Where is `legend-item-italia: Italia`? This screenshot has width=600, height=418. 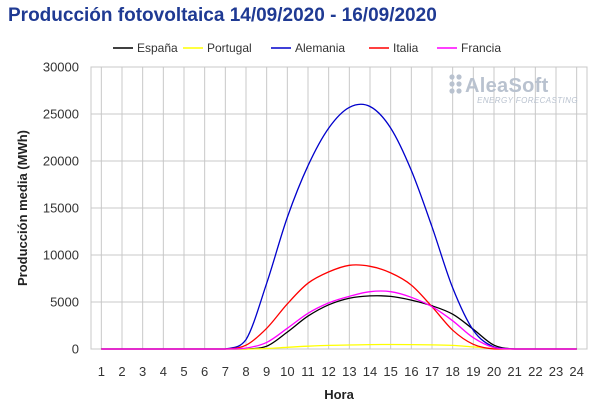
legend-item-italia: Italia is located at coordinates (394, 48).